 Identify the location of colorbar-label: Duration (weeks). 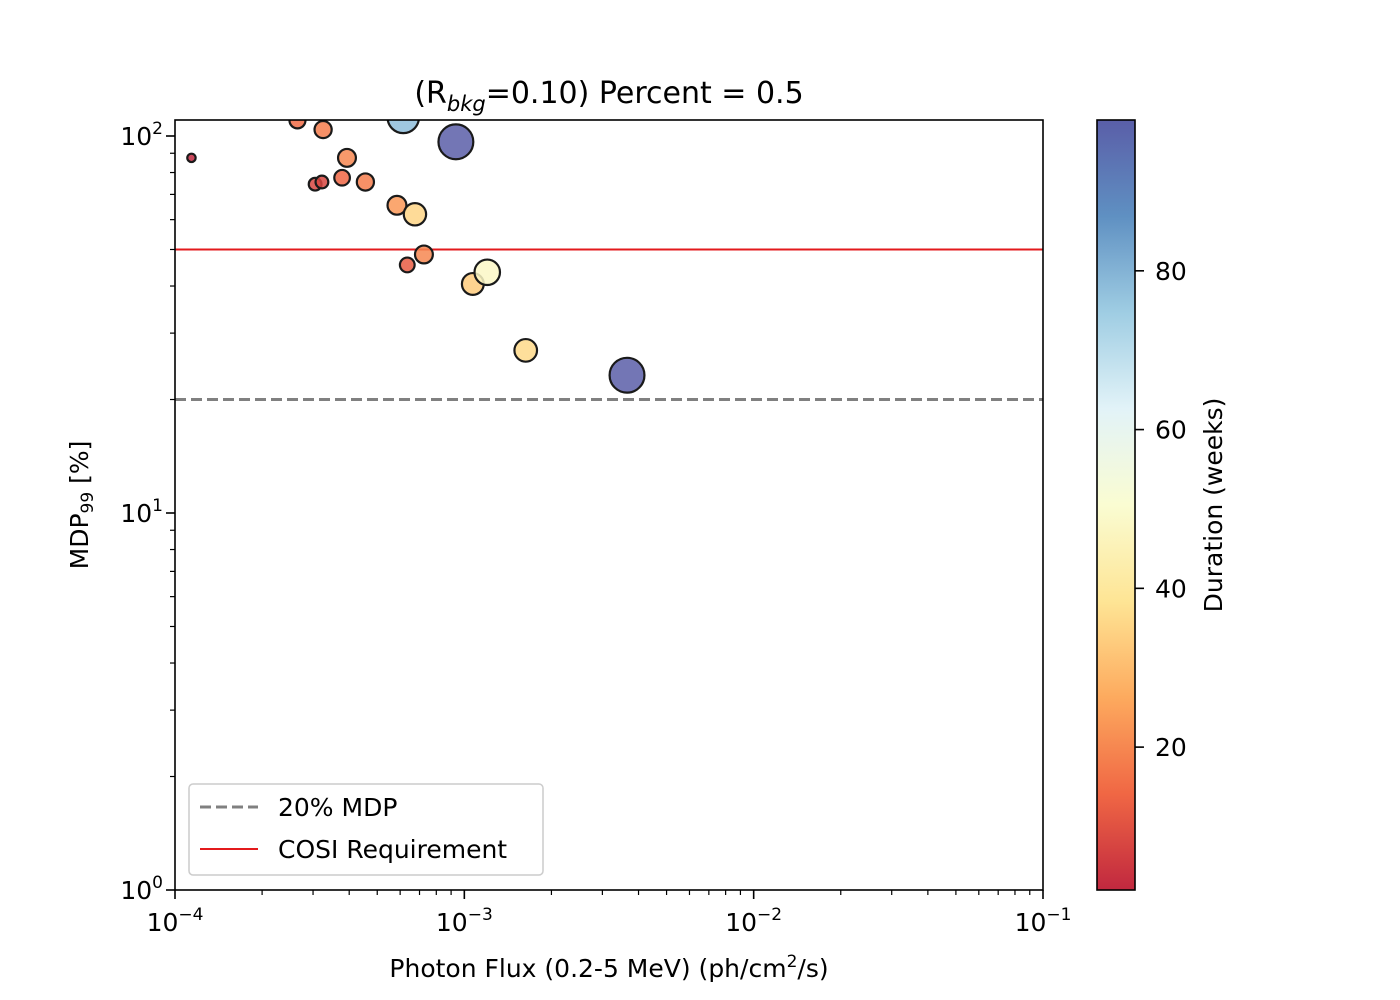
(1213, 505).